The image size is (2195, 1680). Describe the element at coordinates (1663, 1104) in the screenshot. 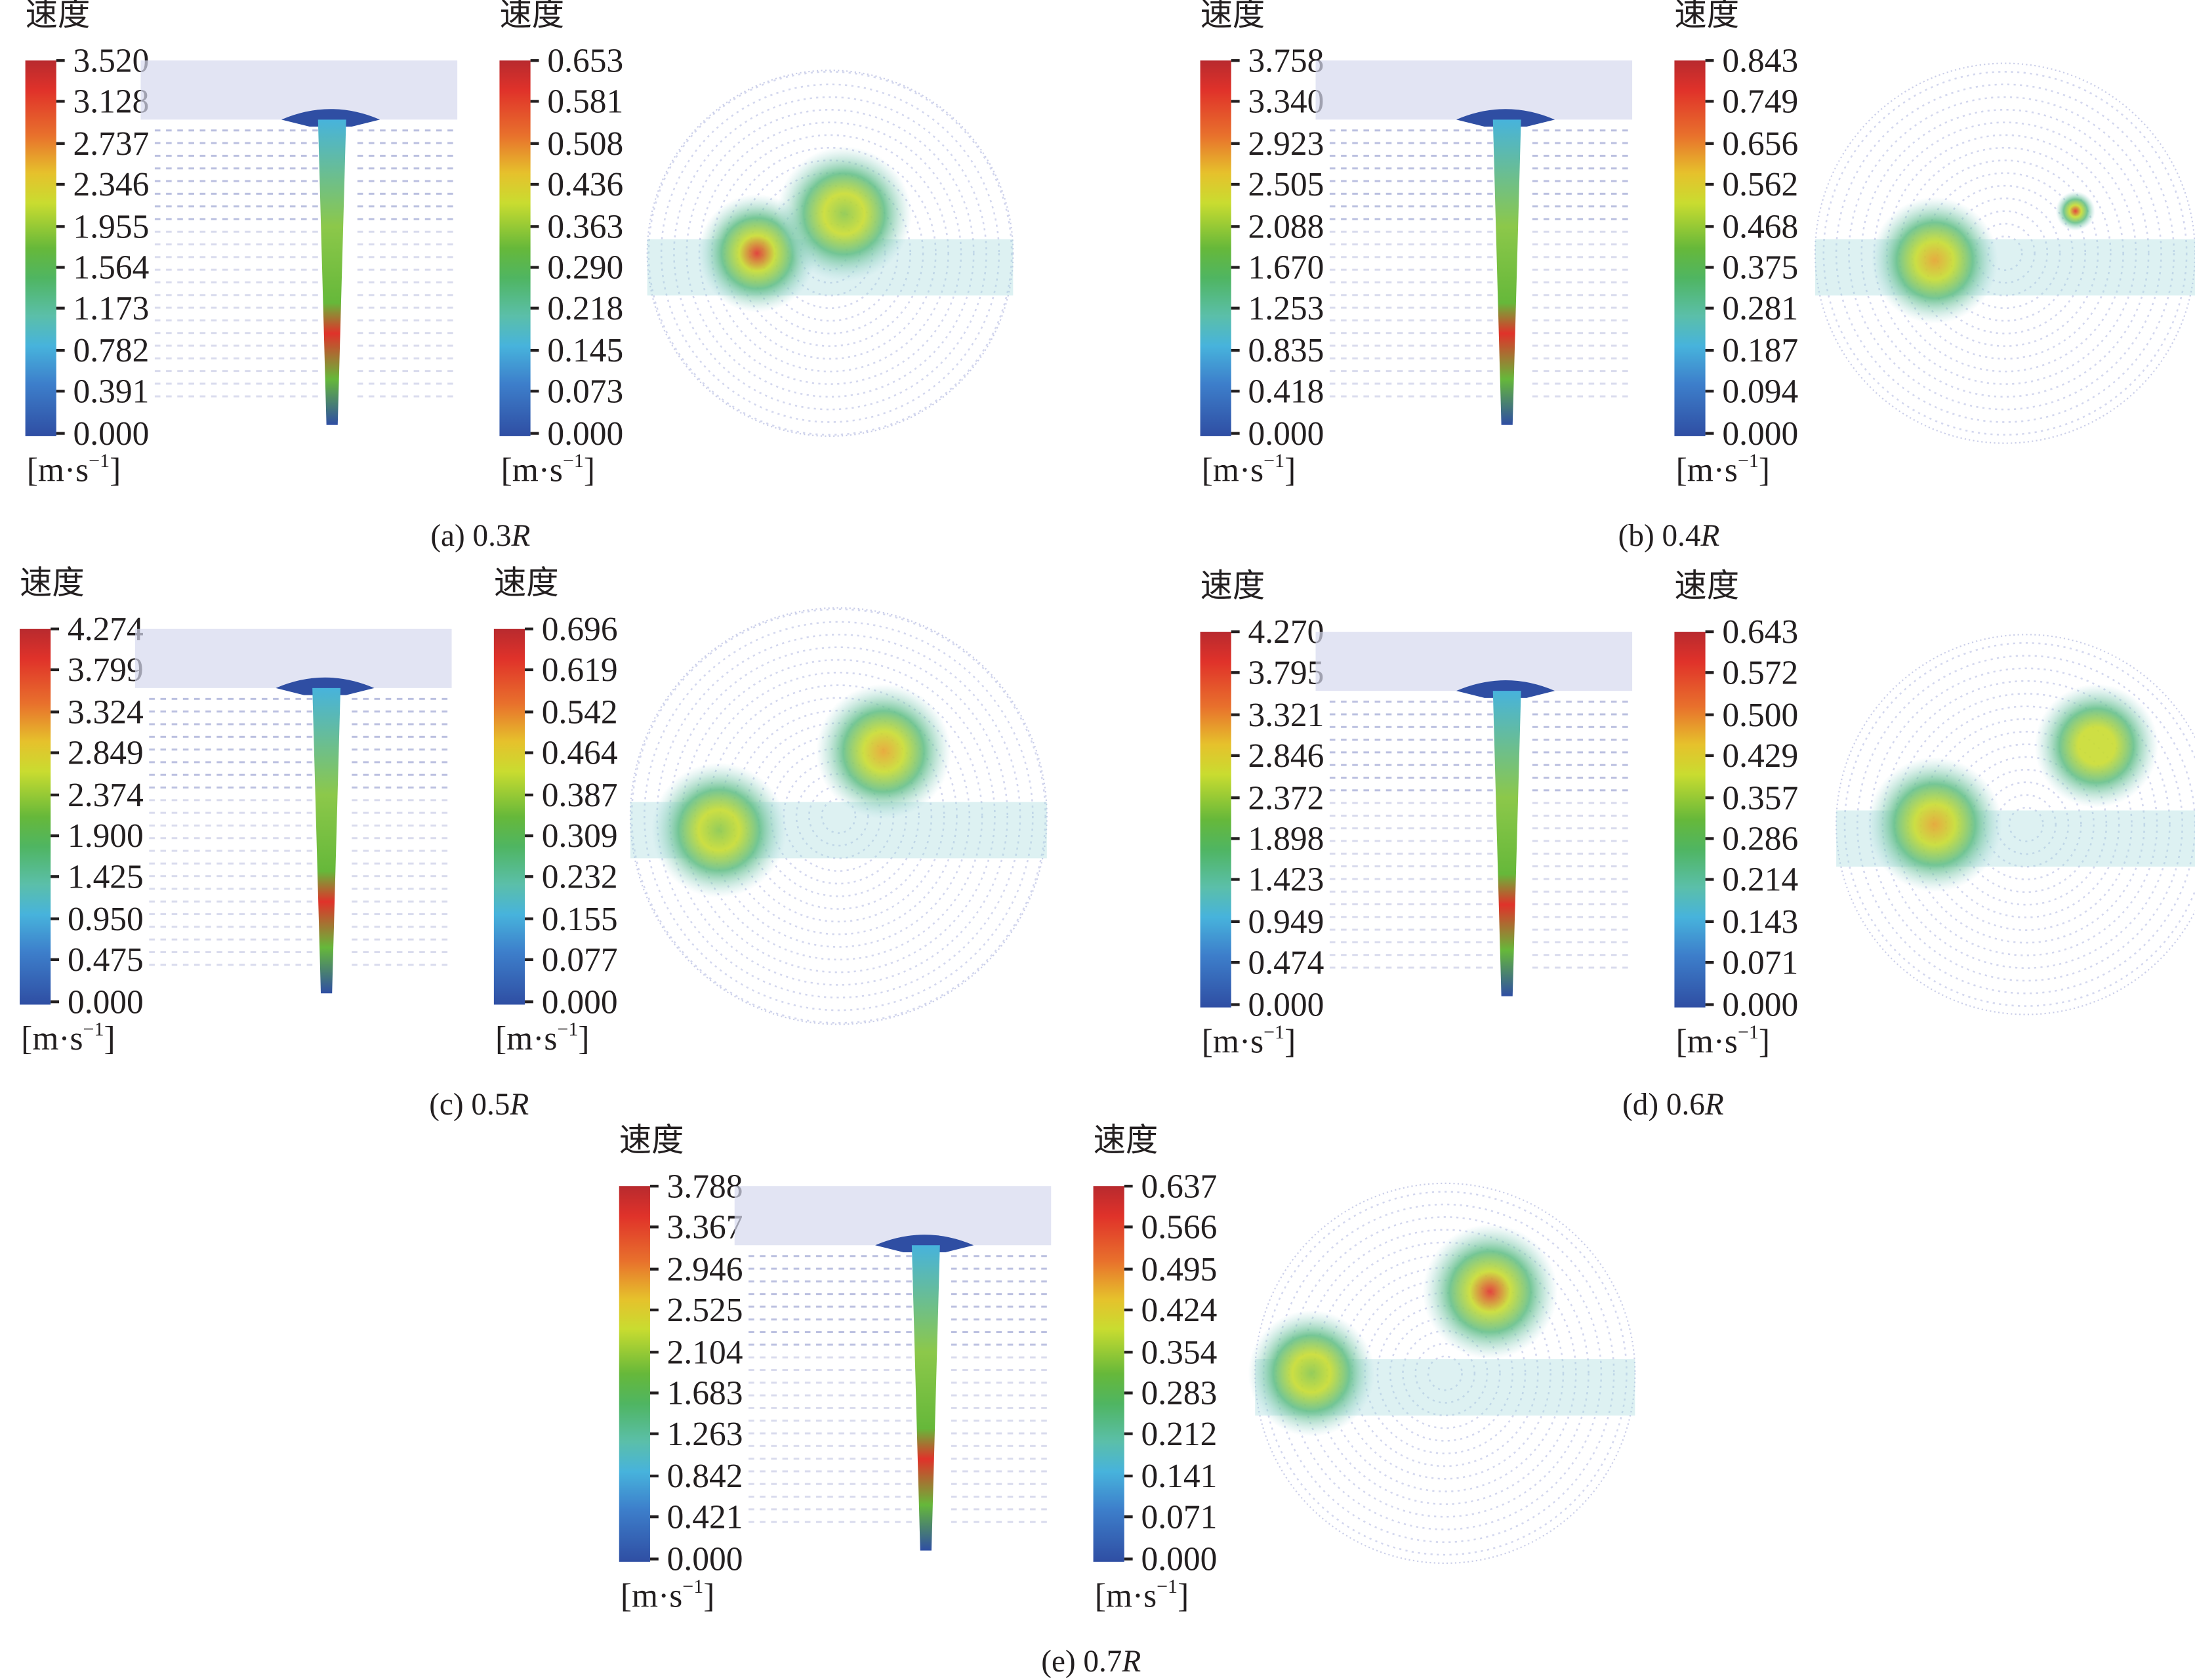

I see `caption-prefix: (d) 0.6` at that location.